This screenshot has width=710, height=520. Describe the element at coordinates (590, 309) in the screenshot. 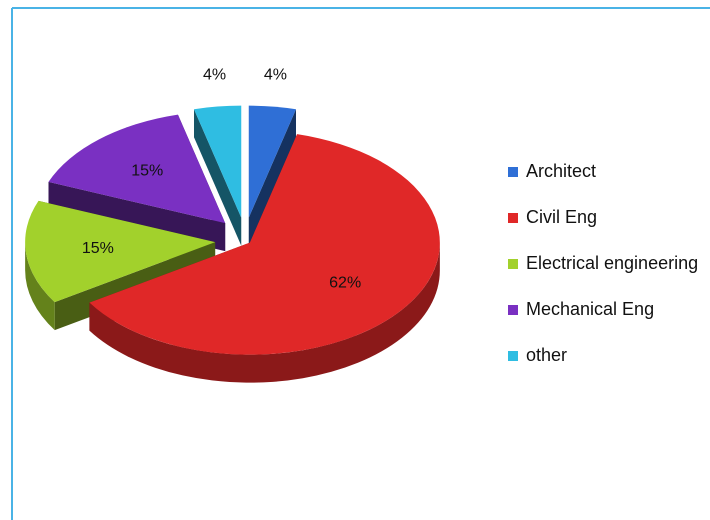

I see `legend-label: Mechanical Eng` at that location.